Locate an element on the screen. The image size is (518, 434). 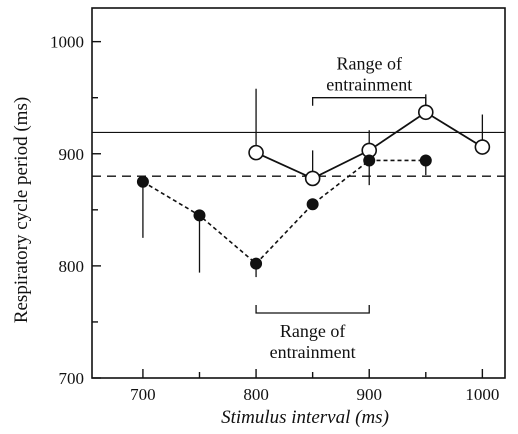
x-tick-label: 700 is located at coordinates (143, 394).